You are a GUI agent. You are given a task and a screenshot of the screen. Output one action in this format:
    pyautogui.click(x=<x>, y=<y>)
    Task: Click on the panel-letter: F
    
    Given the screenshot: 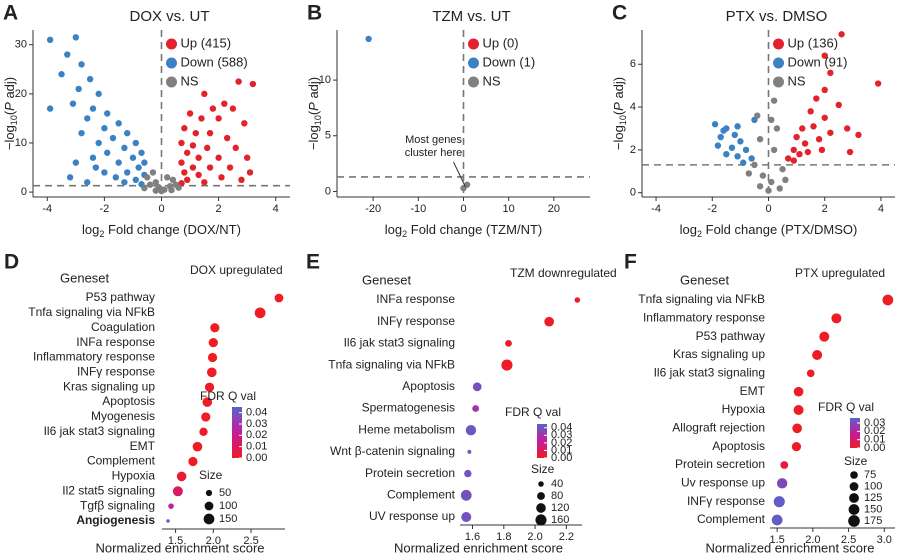 What is the action you would take?
    pyautogui.click(x=630, y=262)
    